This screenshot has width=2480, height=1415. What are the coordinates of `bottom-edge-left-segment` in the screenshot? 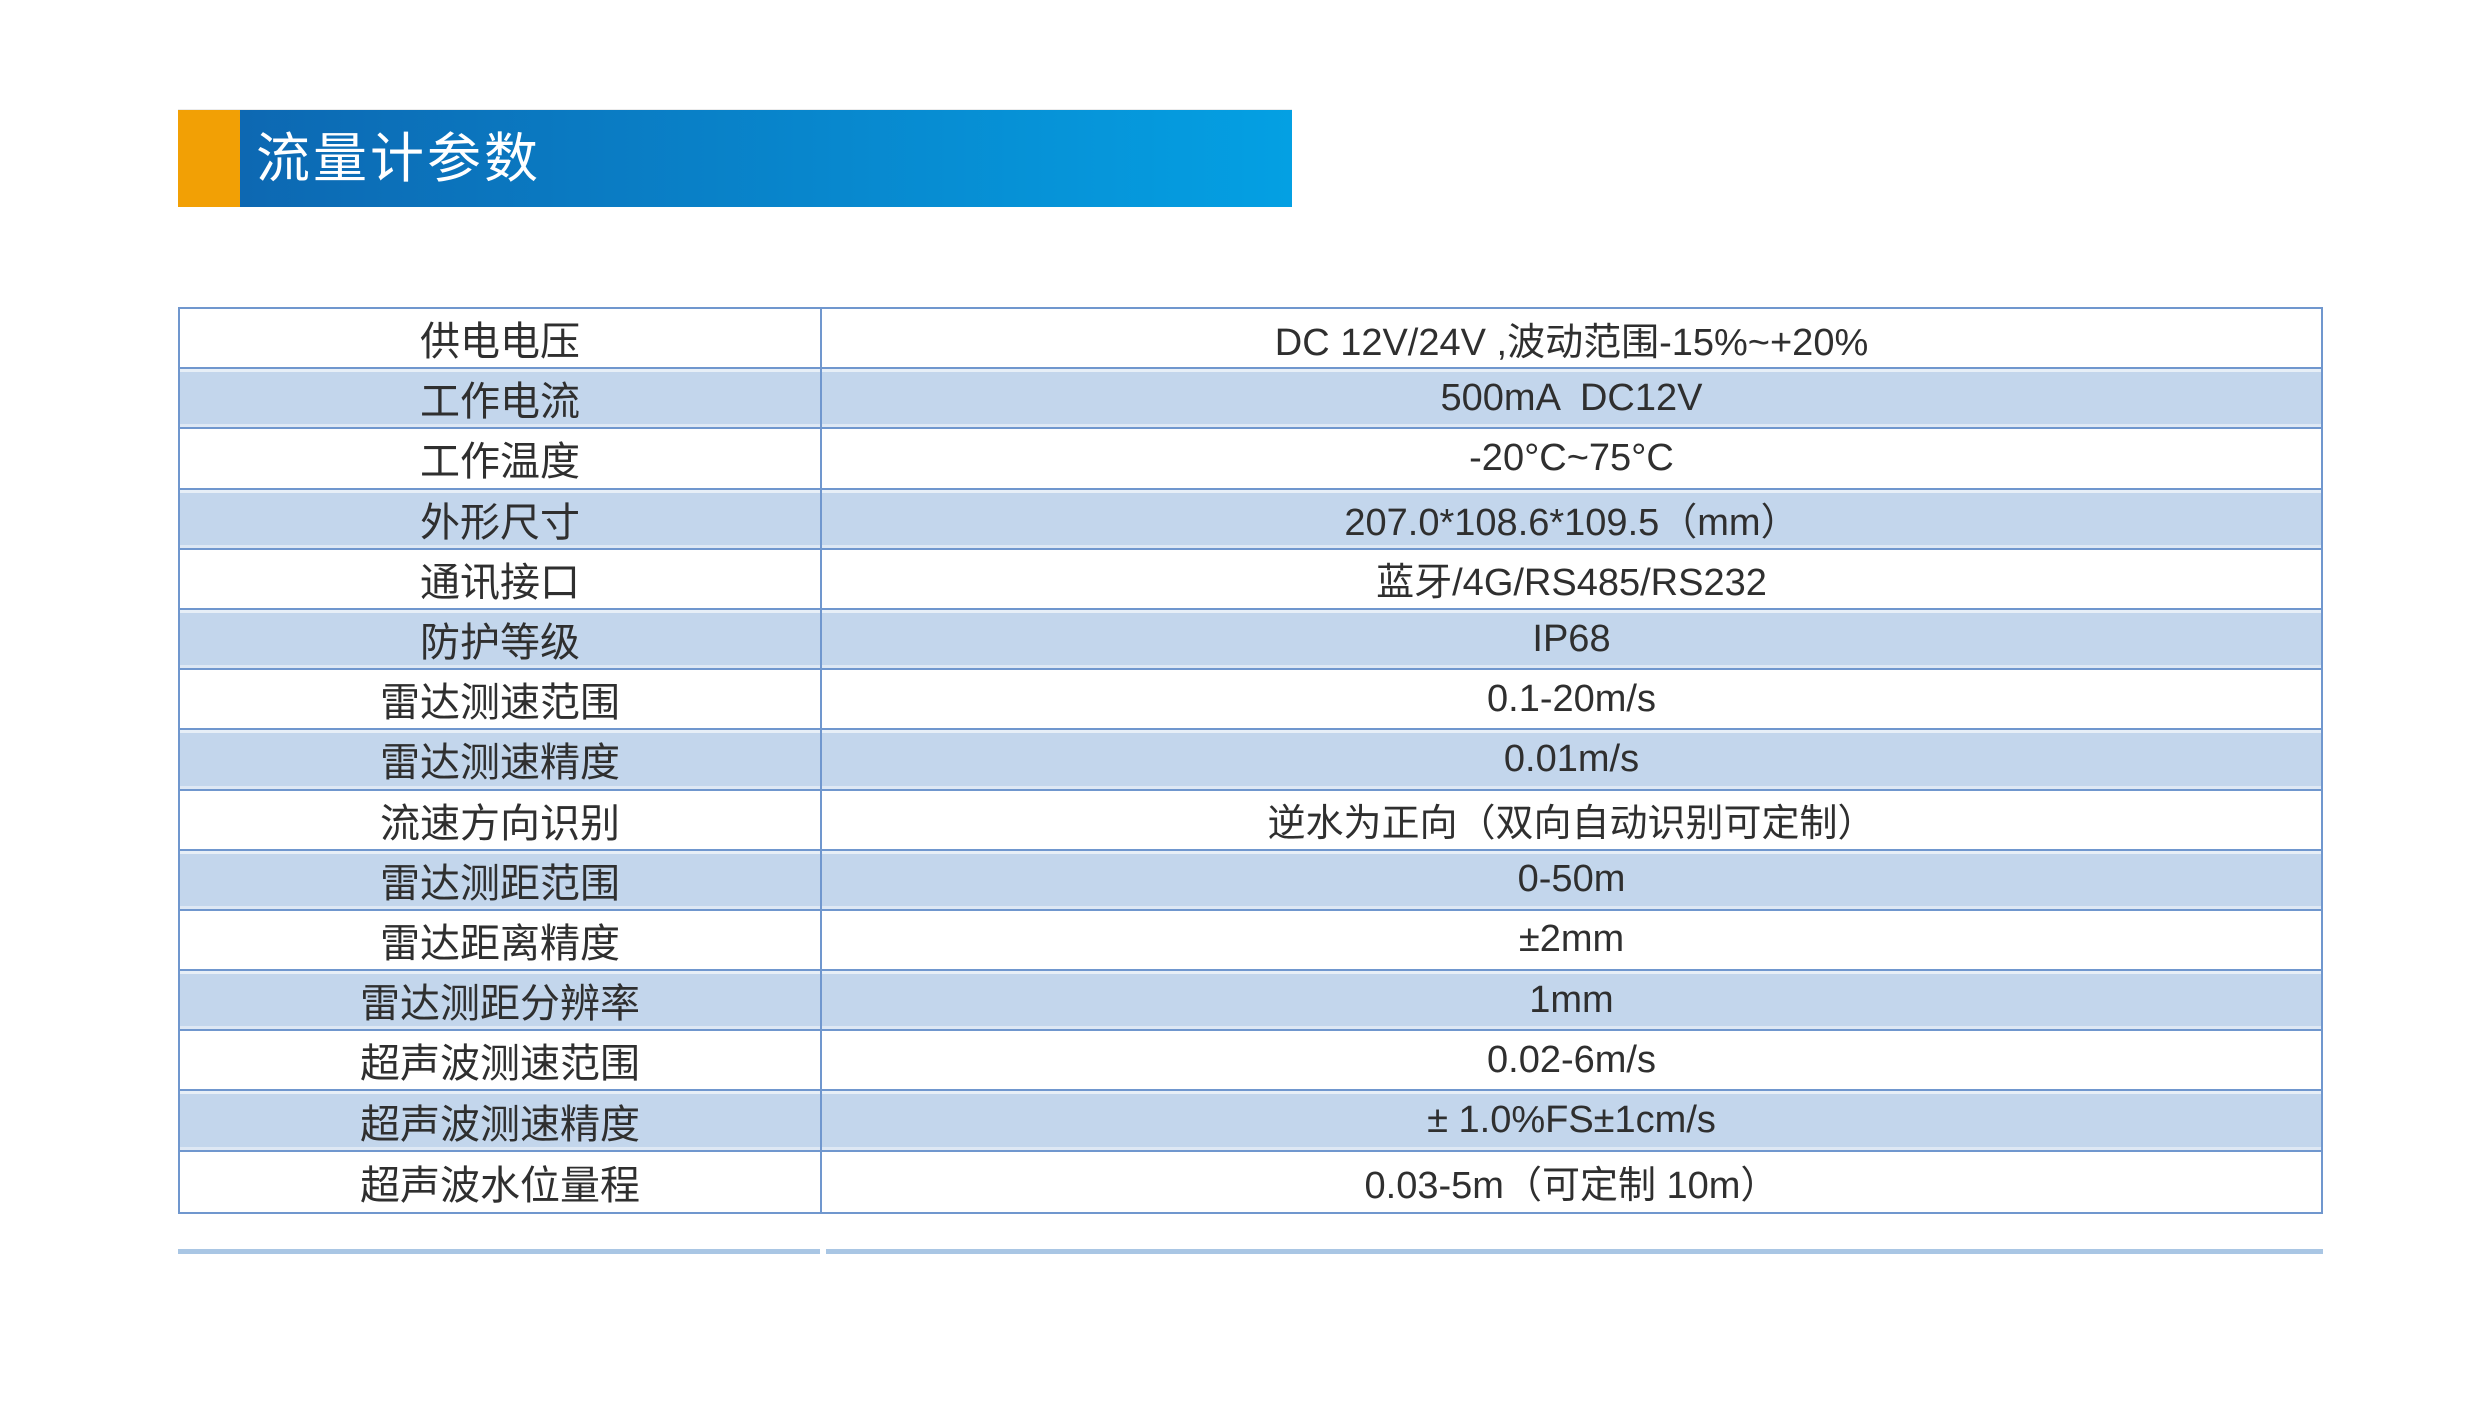 It's located at (499, 1251).